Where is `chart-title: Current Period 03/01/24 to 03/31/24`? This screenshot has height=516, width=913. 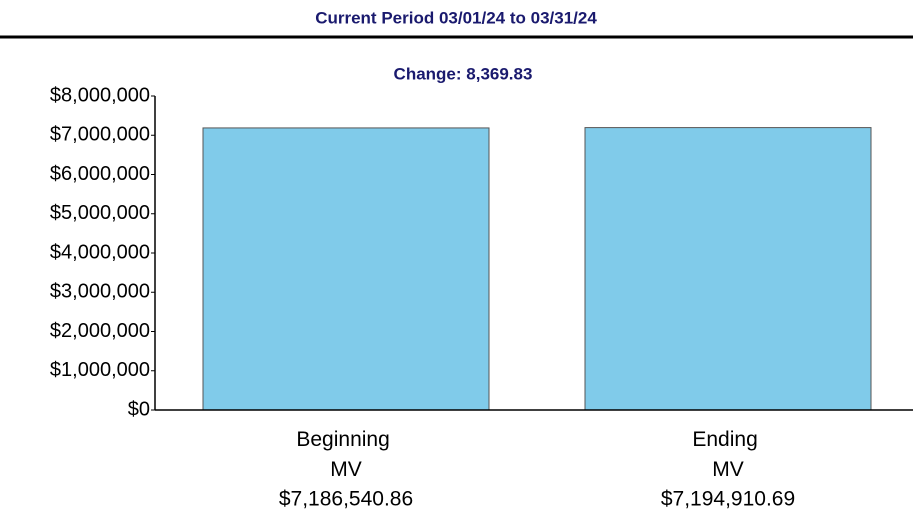 chart-title: Current Period 03/01/24 to 03/31/24 is located at coordinates (456, 17).